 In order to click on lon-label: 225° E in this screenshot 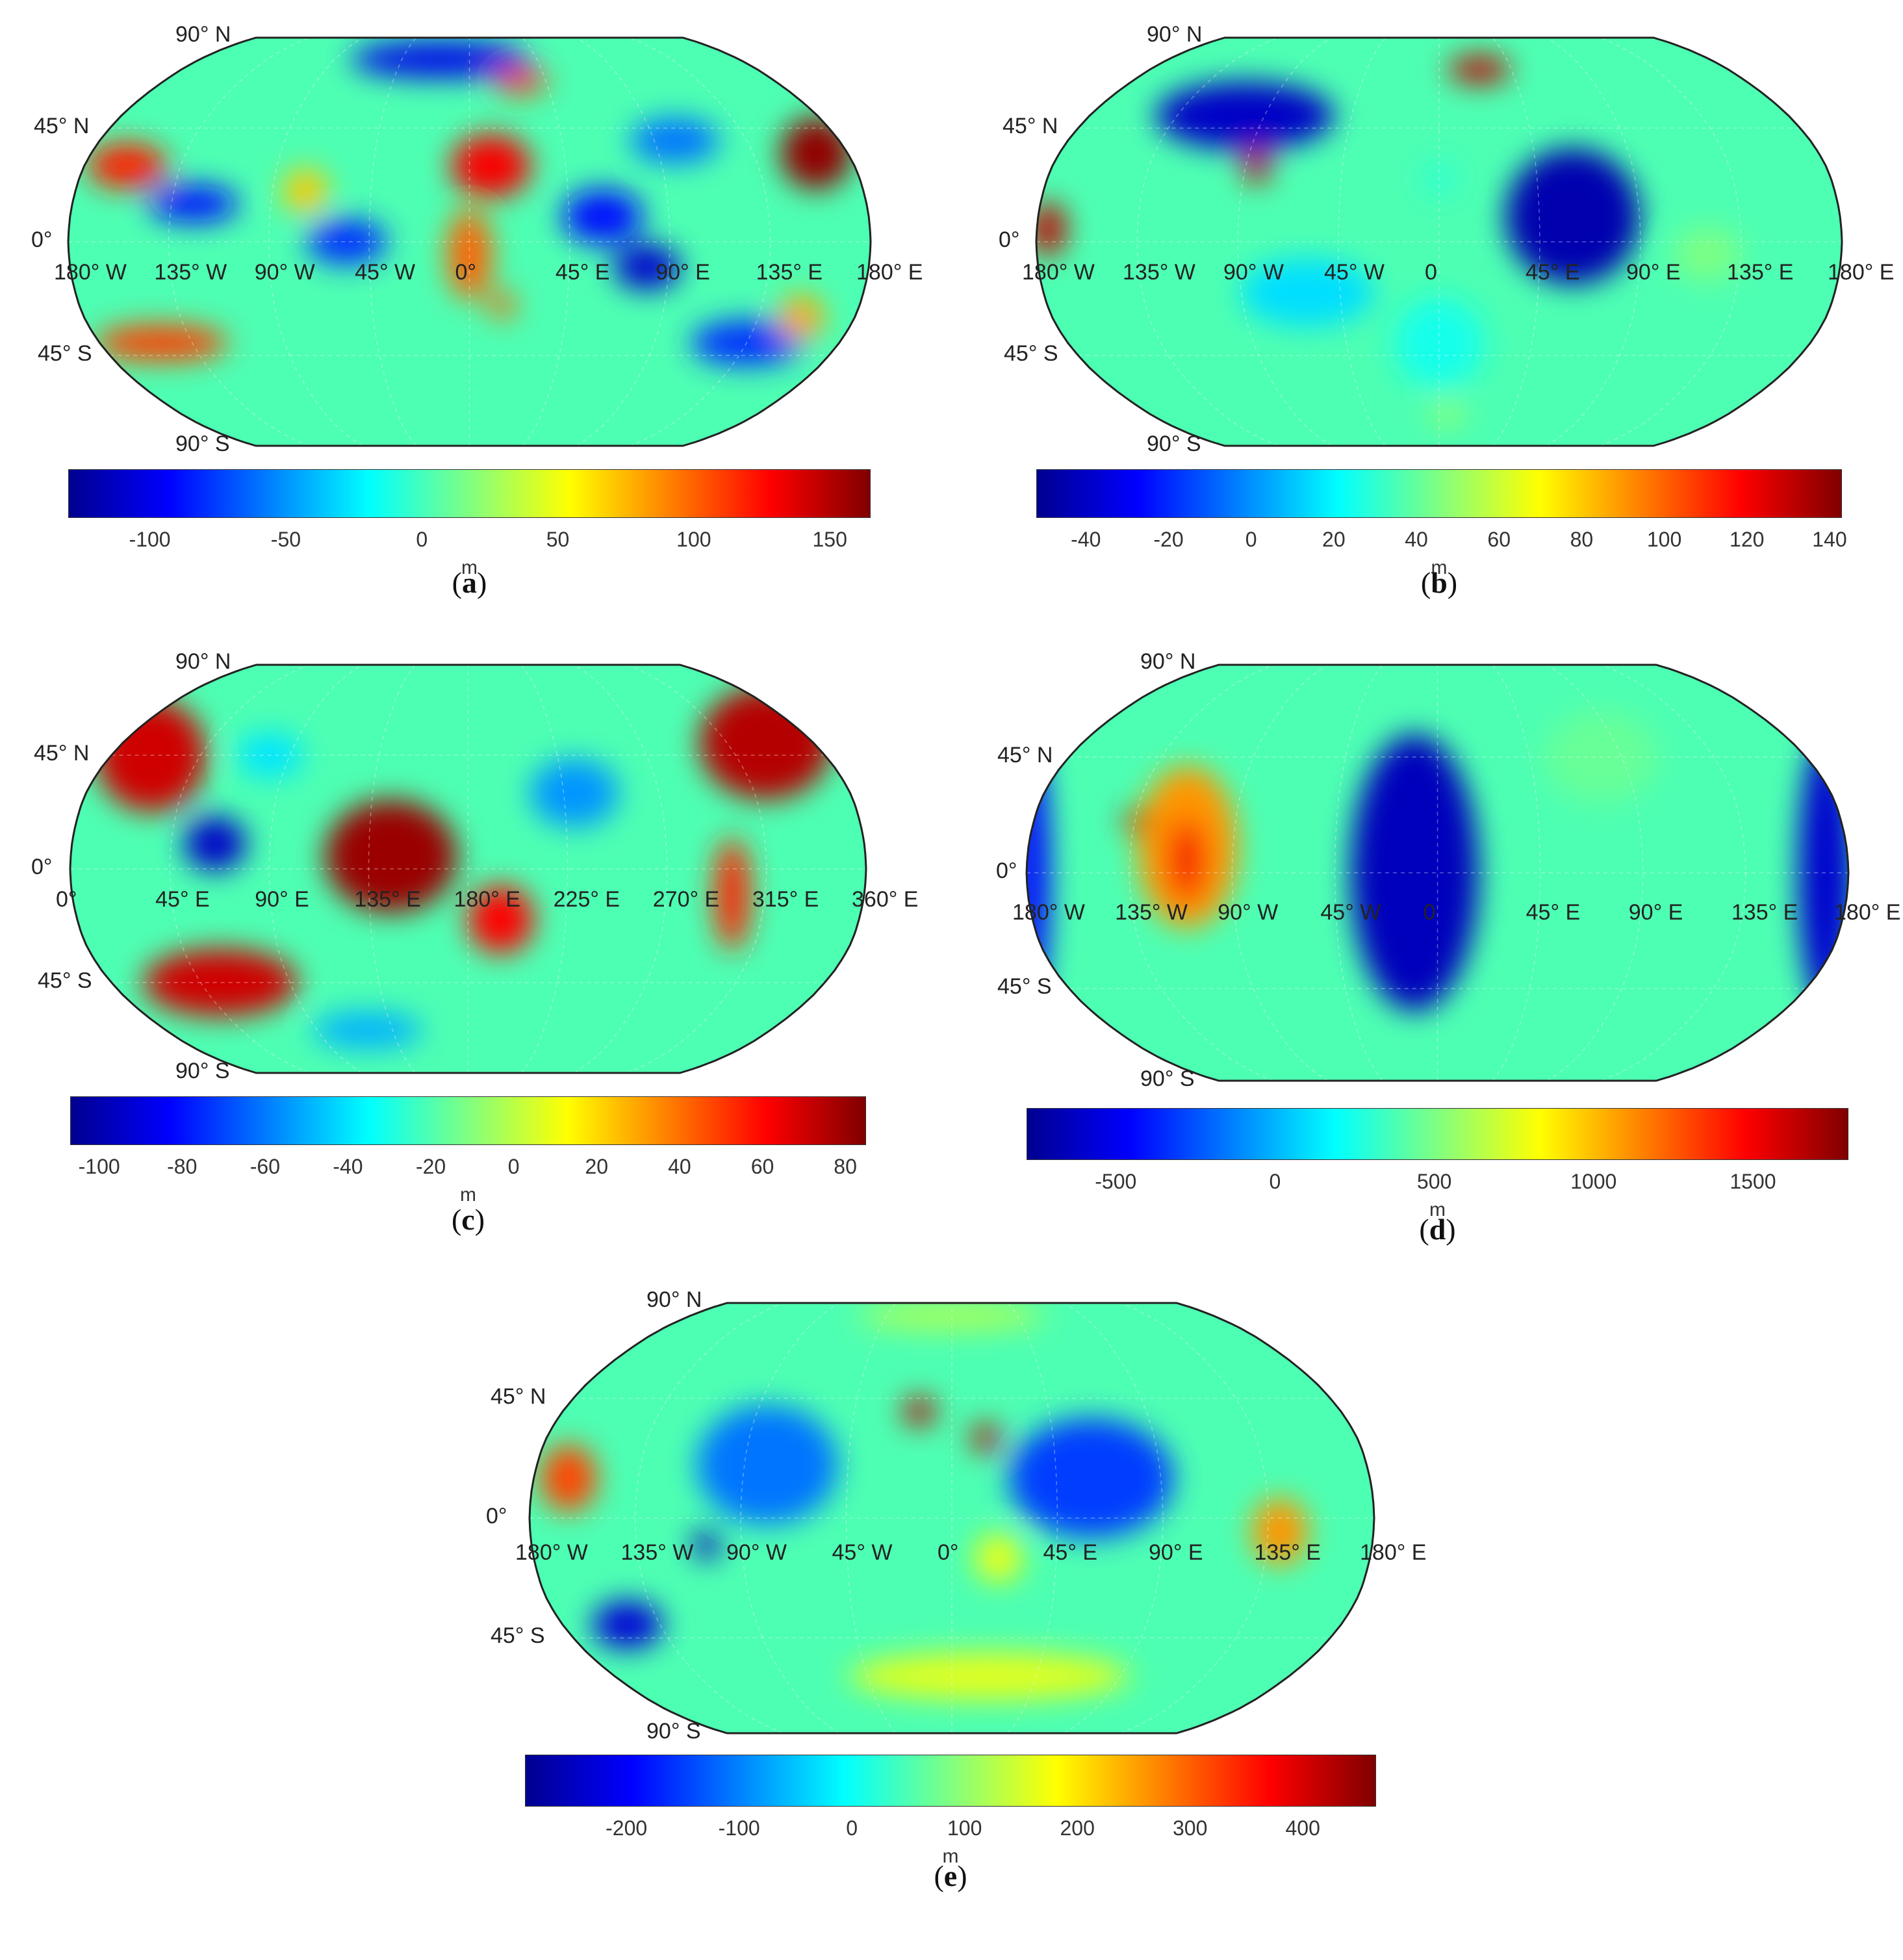, I will do `click(586, 899)`.